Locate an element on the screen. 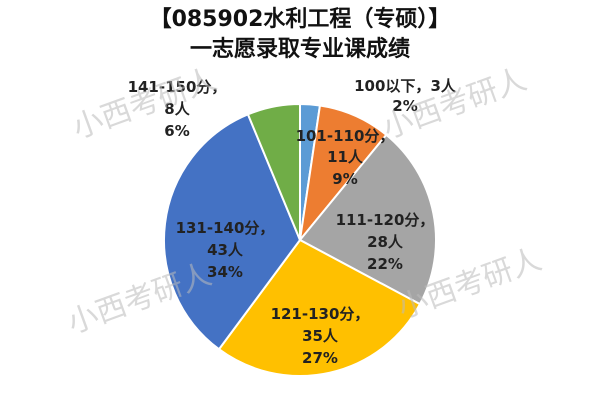 The width and height of the screenshot is (600, 416). data-label: 111-120分， is located at coordinates (385, 220).